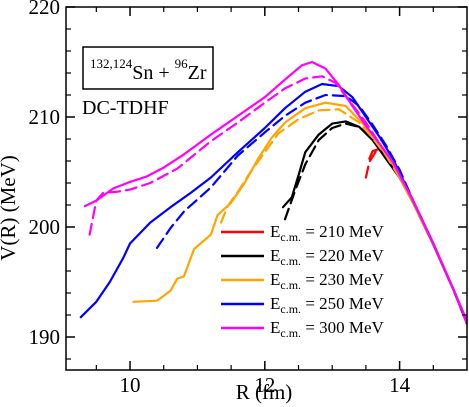 This screenshot has width=469, height=407. What do you see at coordinates (111, 63) in the screenshot?
I see `reaction-sup-1: 132,124` at bounding box center [111, 63].